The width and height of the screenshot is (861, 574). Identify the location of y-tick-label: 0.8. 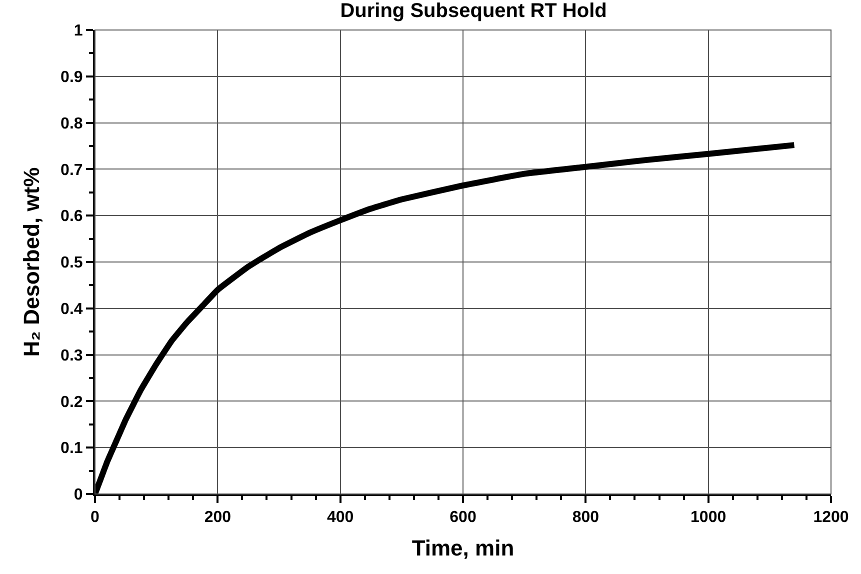
(71, 123).